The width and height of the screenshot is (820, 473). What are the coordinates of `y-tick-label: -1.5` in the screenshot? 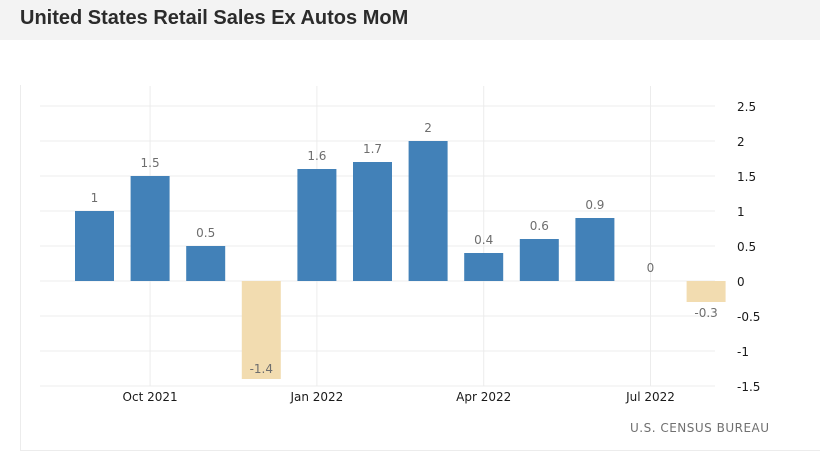 It's located at (748, 387).